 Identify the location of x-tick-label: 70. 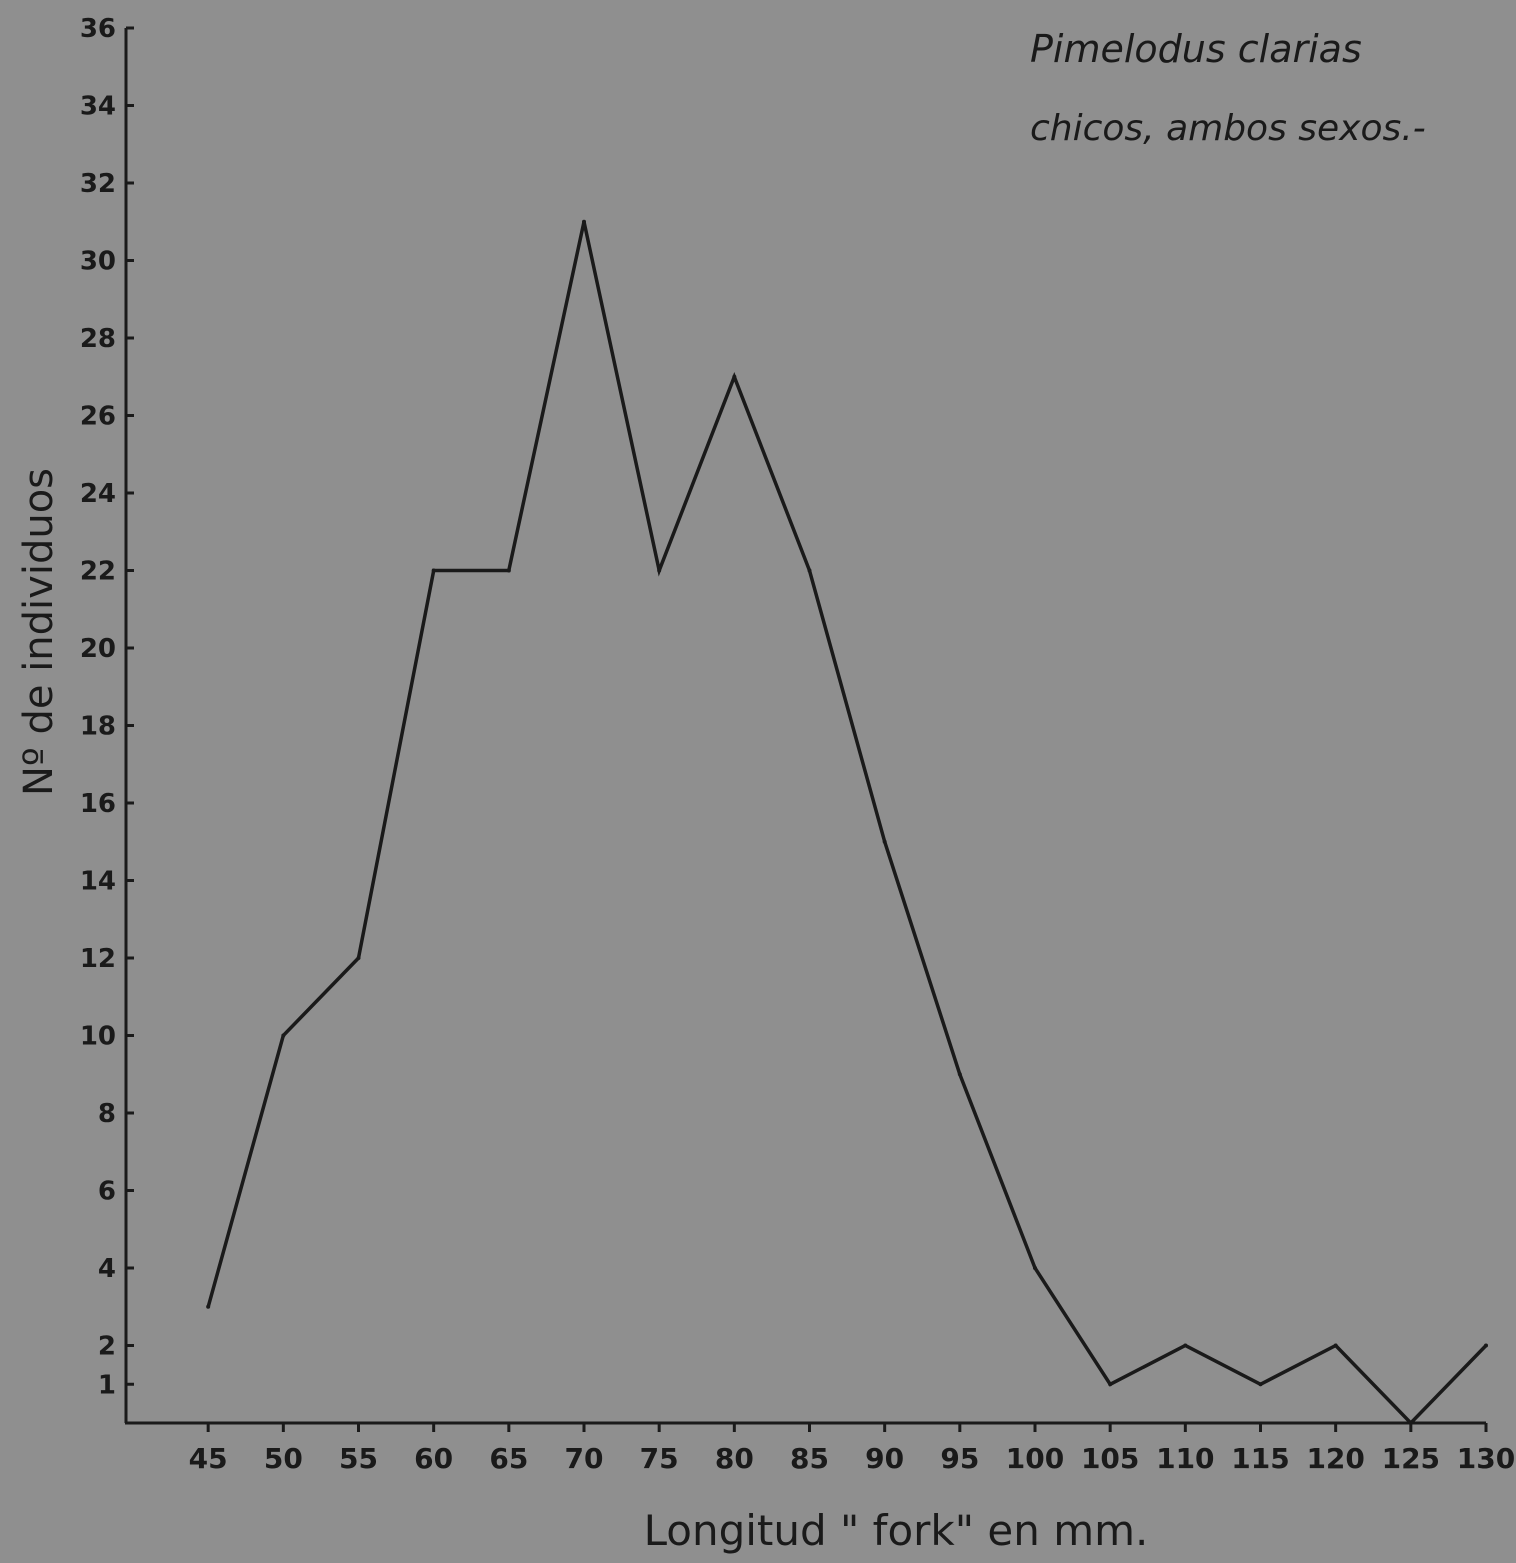
(584, 1458).